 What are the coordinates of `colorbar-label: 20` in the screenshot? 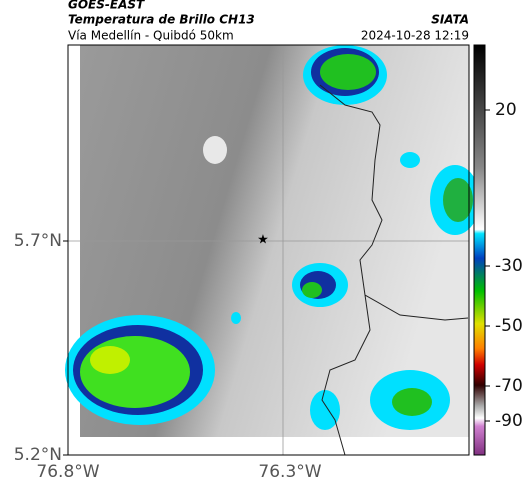 It's located at (506, 110).